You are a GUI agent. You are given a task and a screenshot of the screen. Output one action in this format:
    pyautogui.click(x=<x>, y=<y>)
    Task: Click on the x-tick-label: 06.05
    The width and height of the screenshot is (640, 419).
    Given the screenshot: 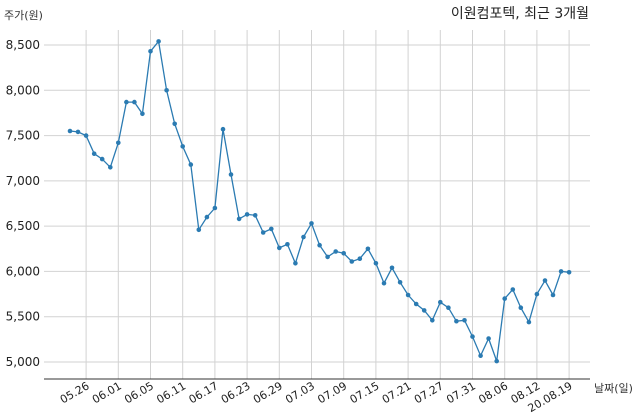 What is the action you would take?
    pyautogui.click(x=139, y=392)
    